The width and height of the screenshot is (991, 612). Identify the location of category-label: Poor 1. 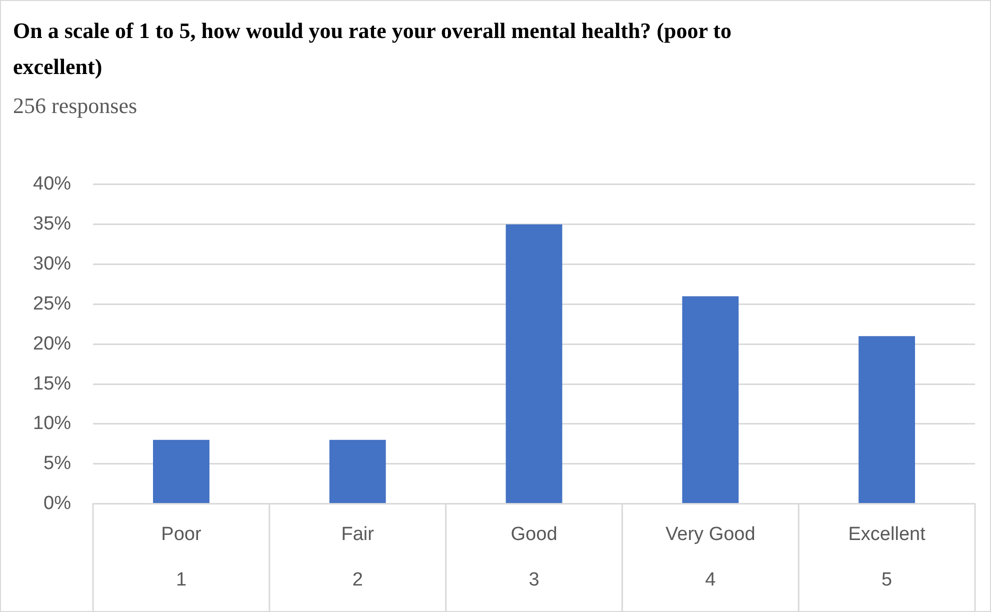
(181, 557).